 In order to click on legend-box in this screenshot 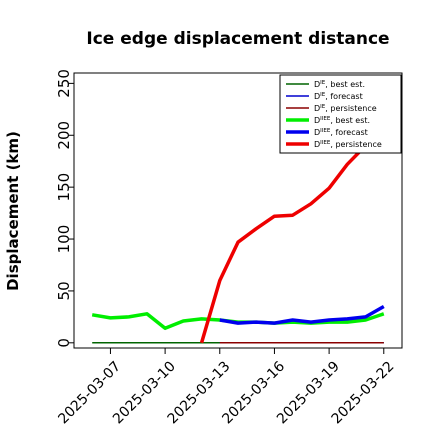, I will do `click(340, 114)`.